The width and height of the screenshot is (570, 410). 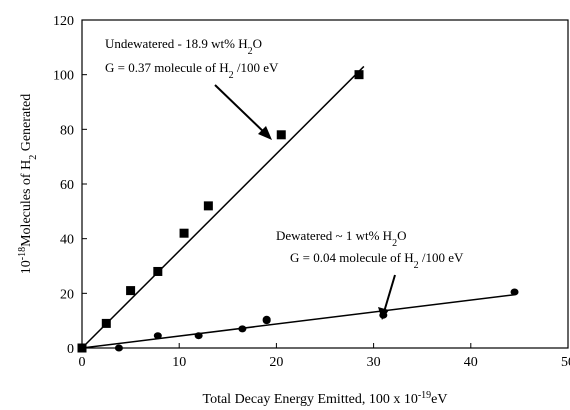 I want to click on label-part: Molecules of H, so click(x=26, y=203).